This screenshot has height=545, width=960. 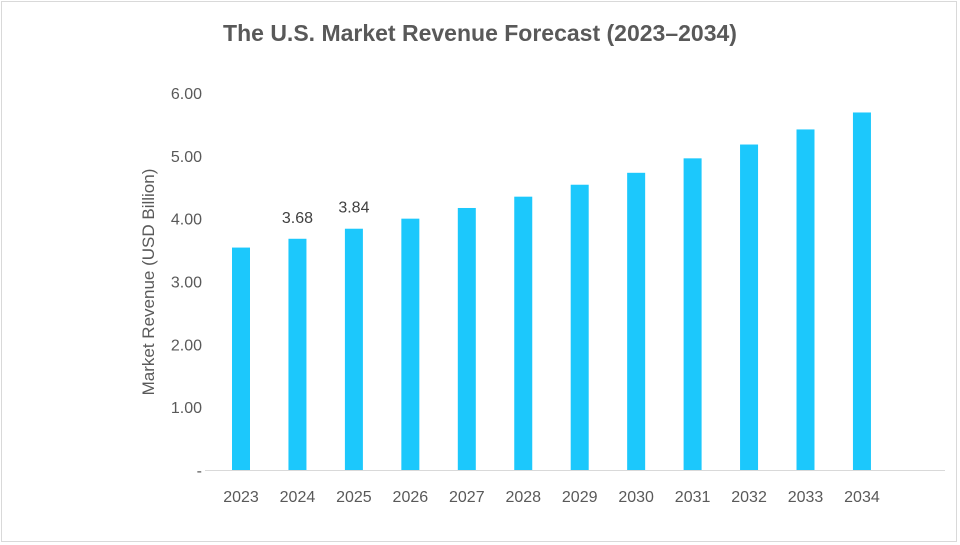 What do you see at coordinates (186, 94) in the screenshot?
I see `y-tick-label: 6.00` at bounding box center [186, 94].